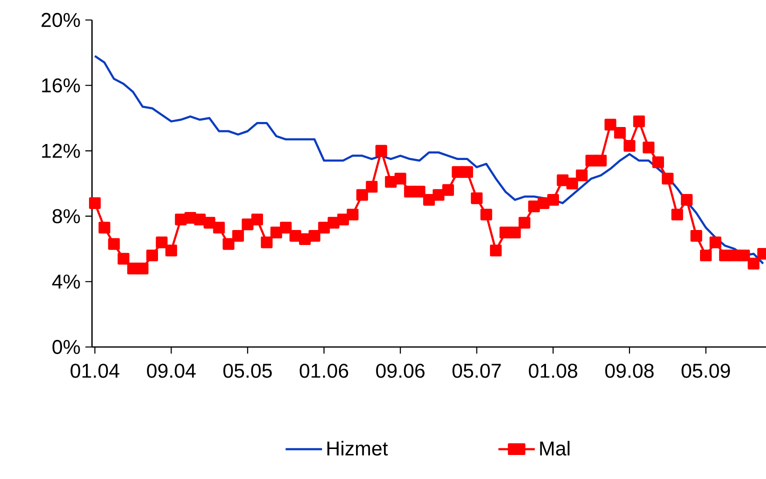 The height and width of the screenshot is (479, 766). Describe the element at coordinates (61, 85) in the screenshot. I see `y-tick-label: 16%` at that location.